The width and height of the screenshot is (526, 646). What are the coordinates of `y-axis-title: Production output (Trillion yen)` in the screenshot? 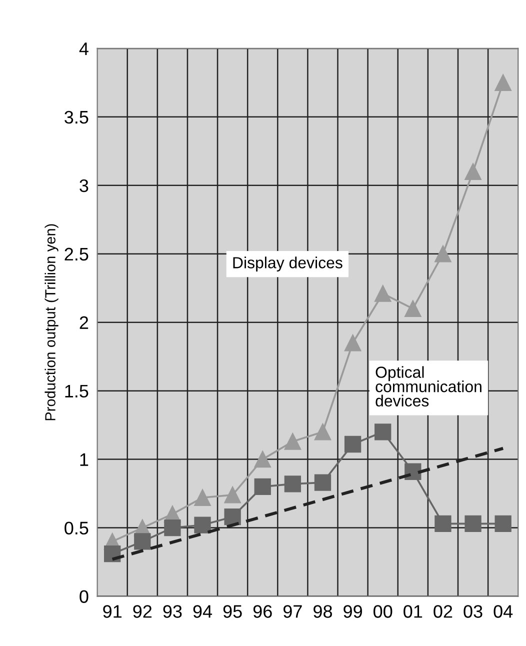 It's located at (51, 322).